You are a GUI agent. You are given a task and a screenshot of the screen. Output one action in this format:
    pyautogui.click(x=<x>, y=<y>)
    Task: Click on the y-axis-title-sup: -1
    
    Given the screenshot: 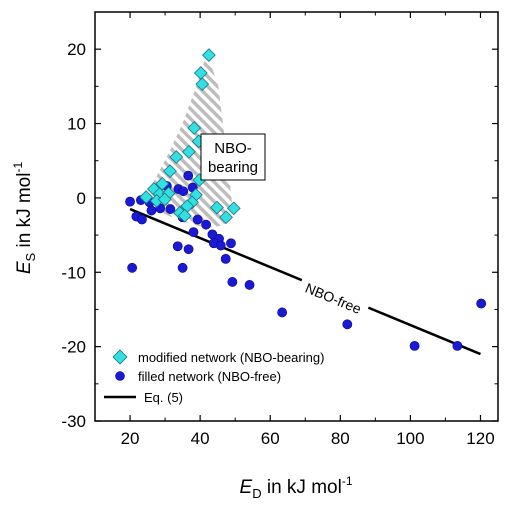 What is the action you would take?
    pyautogui.click(x=18, y=167)
    